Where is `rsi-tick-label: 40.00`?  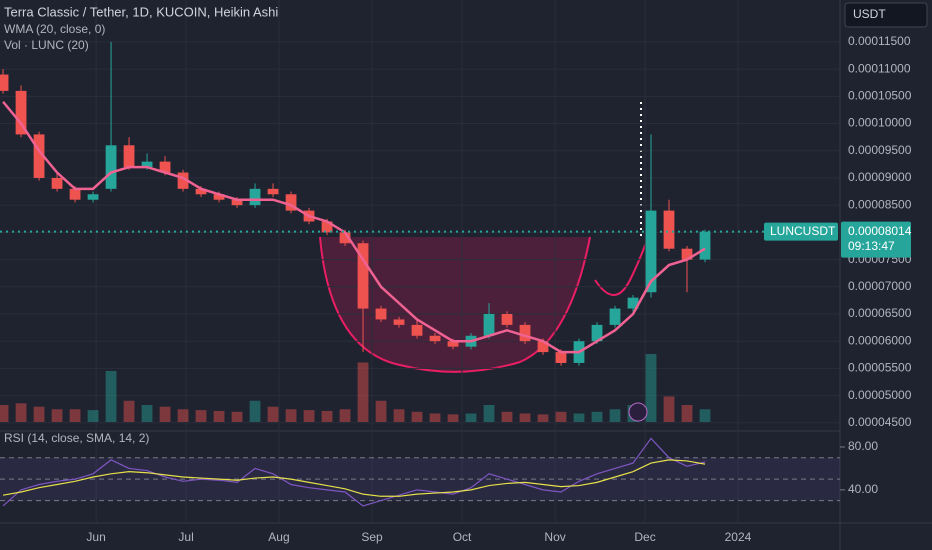 rsi-tick-label: 40.00 is located at coordinates (863, 489).